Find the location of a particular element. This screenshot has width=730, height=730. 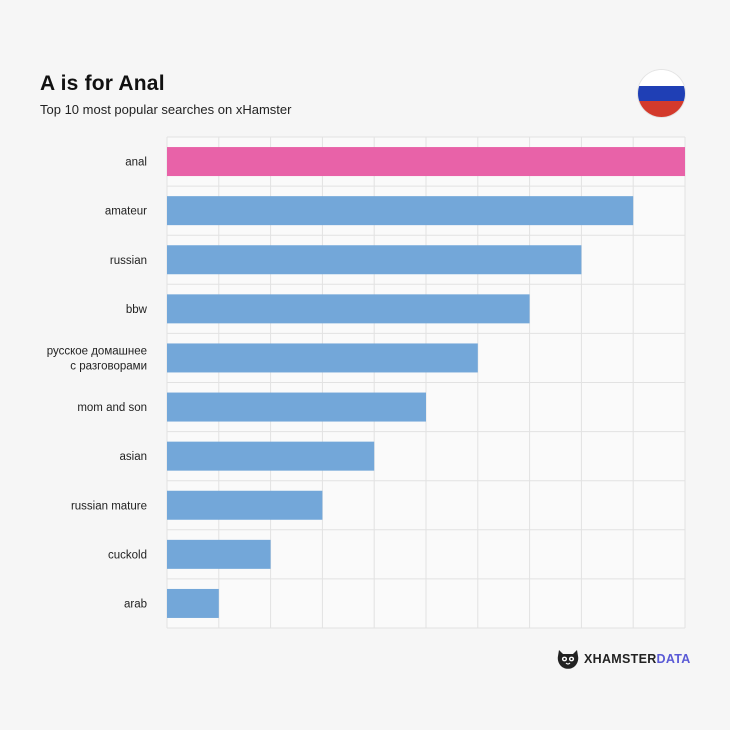

category-label: cuckold is located at coordinates (127, 555).